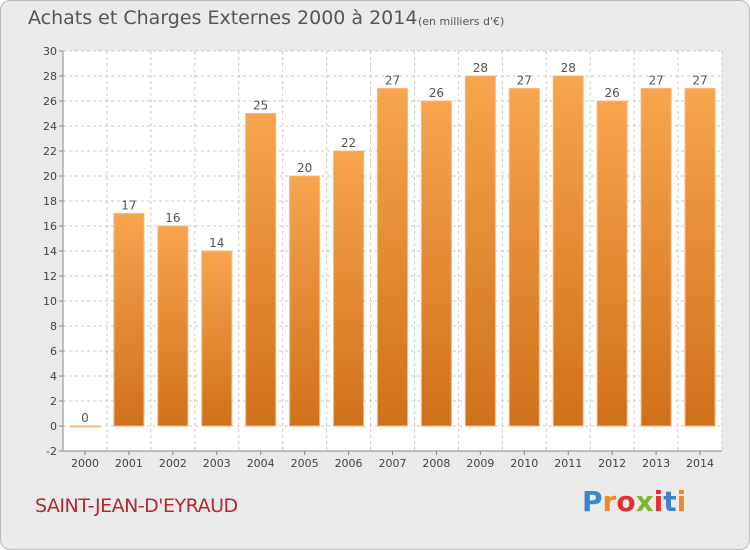  I want to click on y-tick-label: 6, so click(53, 351).